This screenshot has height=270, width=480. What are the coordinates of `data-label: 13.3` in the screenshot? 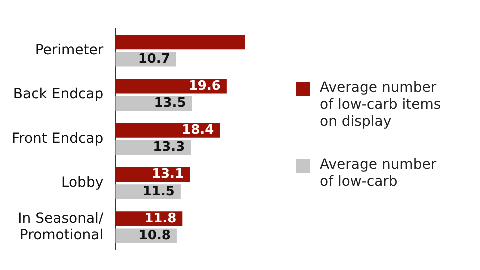 It's located at (169, 148).